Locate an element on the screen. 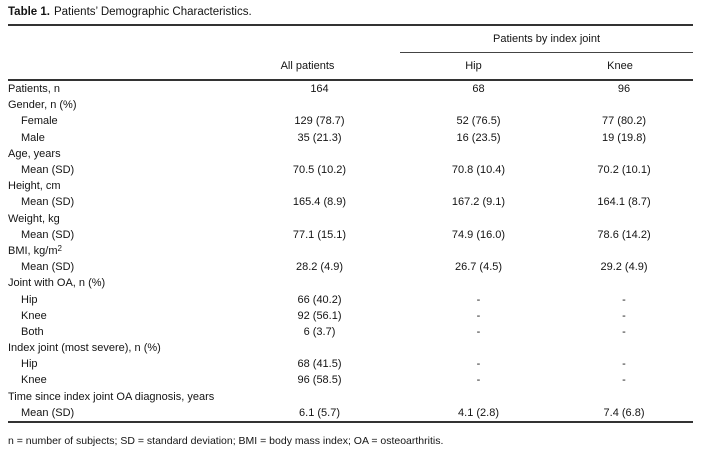 This screenshot has width=701, height=451. cell-all-patients: 28.2 (4.9) is located at coordinates (319, 267).